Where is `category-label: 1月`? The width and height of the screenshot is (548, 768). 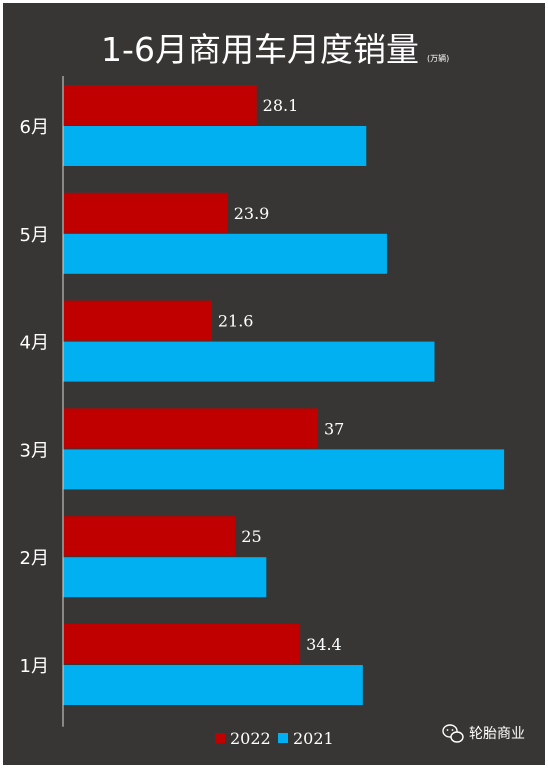
category-label: 1月 is located at coordinates (34, 666).